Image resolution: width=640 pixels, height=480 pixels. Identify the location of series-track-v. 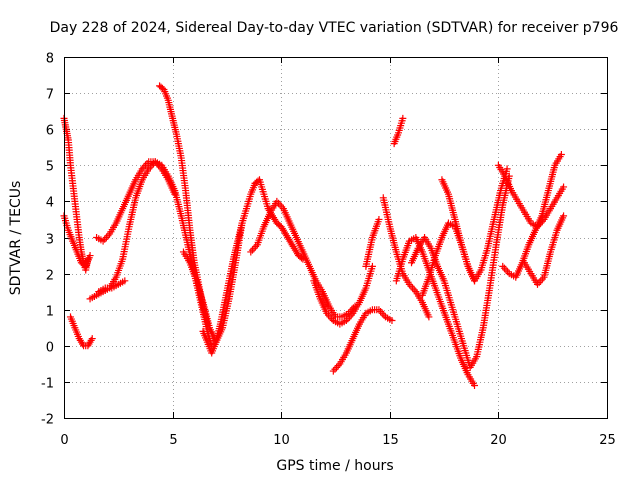
(532, 215).